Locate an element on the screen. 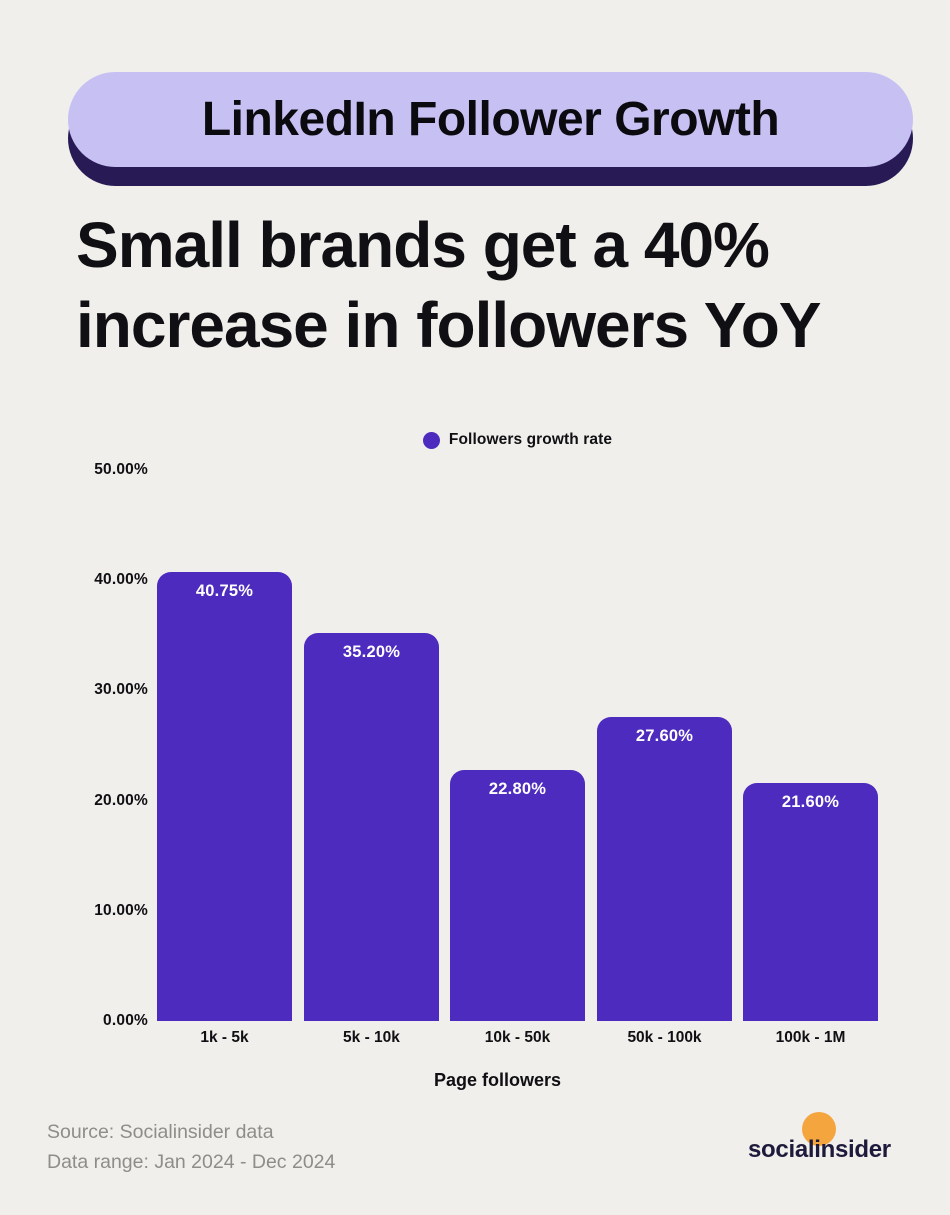 The height and width of the screenshot is (1215, 950). y-tick-label: 20.00% is located at coordinates (121, 800).